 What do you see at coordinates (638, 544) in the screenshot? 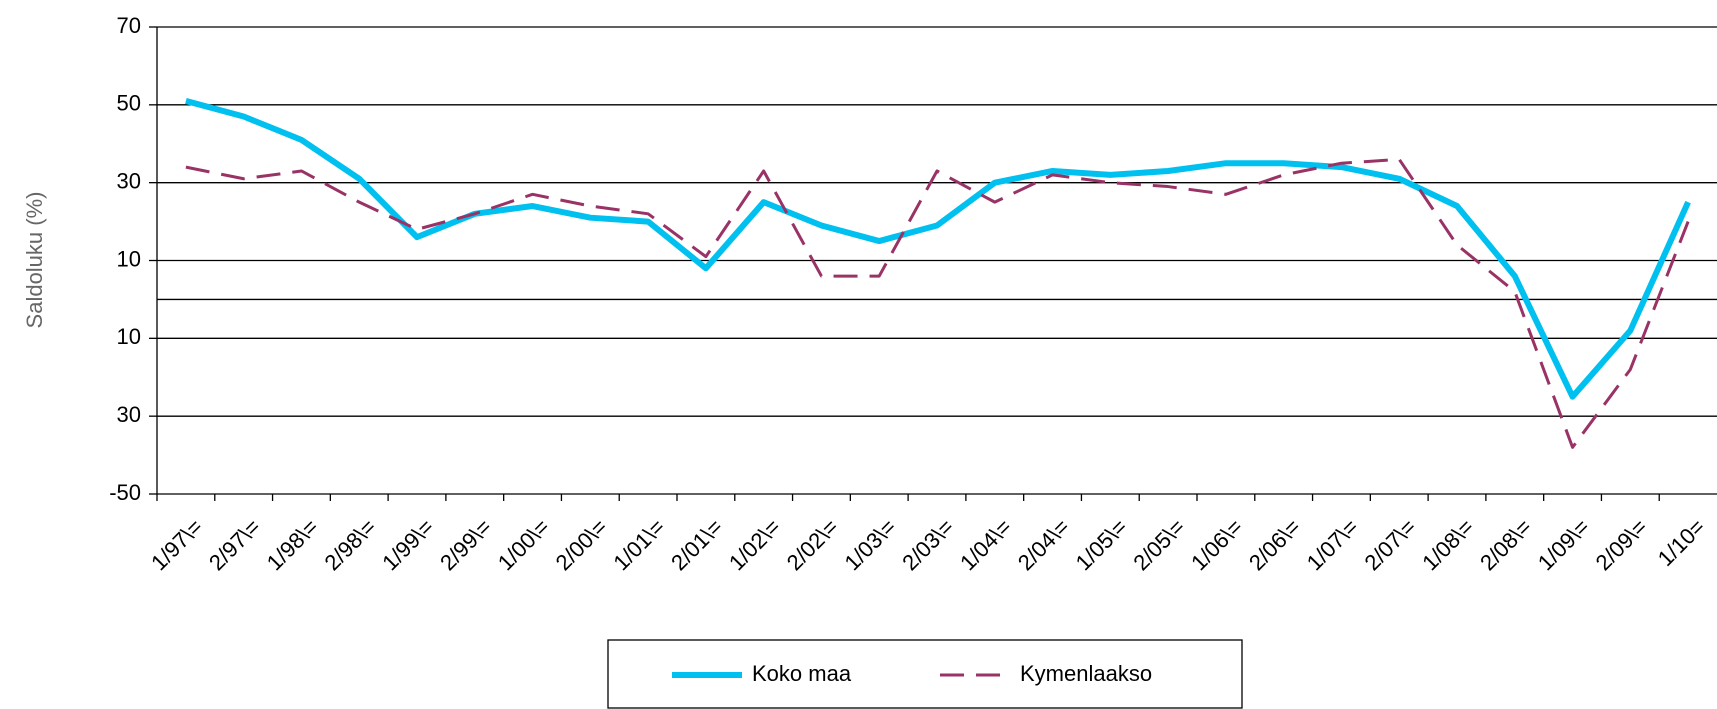
I see `x-tick-label: 1/01\=` at bounding box center [638, 544].